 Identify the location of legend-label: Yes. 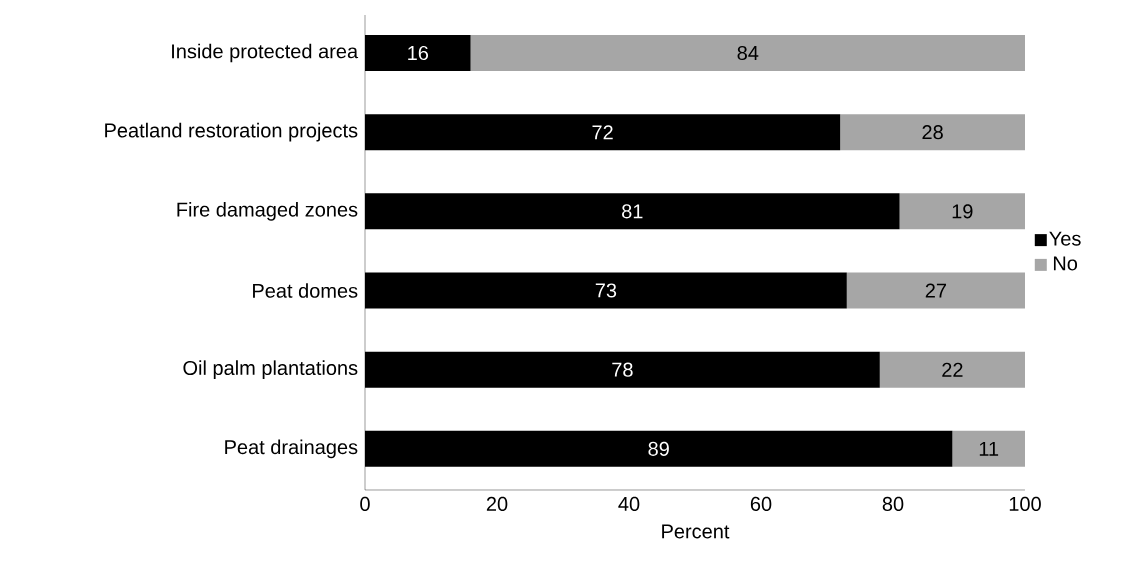
(1065, 238).